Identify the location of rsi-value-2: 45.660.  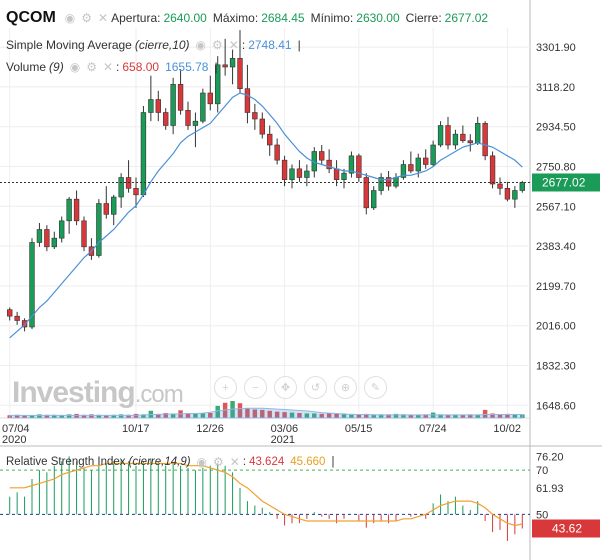
(308, 462).